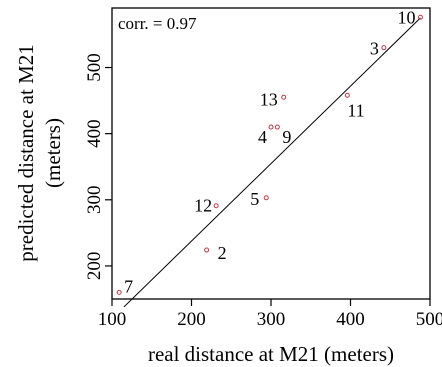 The image size is (442, 367). Describe the element at coordinates (269, 99) in the screenshot. I see `point-label-13: 13` at that location.